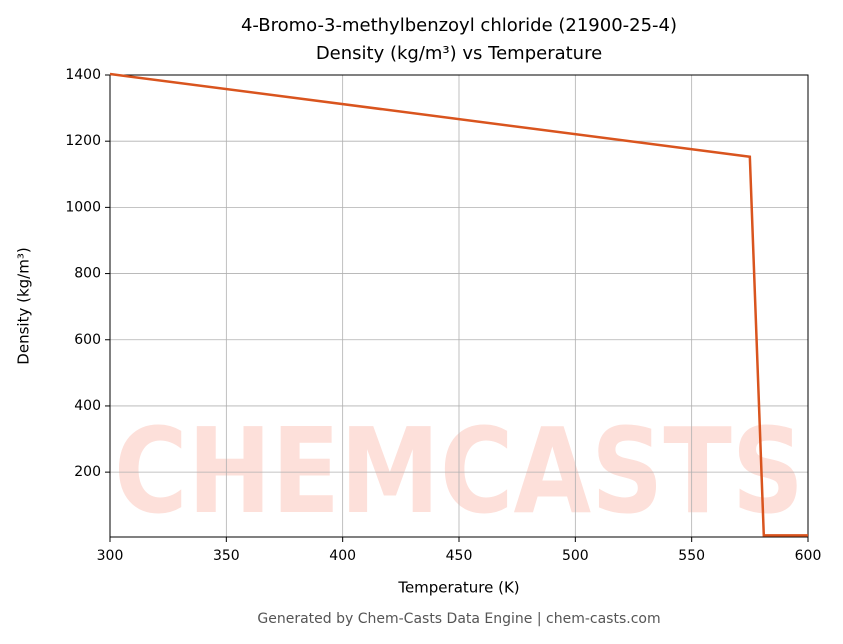 The width and height of the screenshot is (843, 644). What do you see at coordinates (83, 207) in the screenshot?
I see `y-tick-label: 1000` at bounding box center [83, 207].